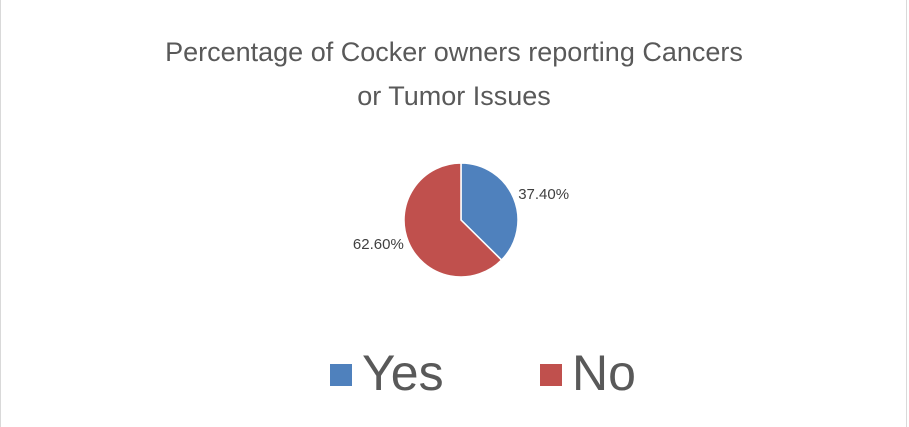 Image resolution: width=909 pixels, height=427 pixels. What do you see at coordinates (403, 373) in the screenshot?
I see `legend-label: Yes` at bounding box center [403, 373].